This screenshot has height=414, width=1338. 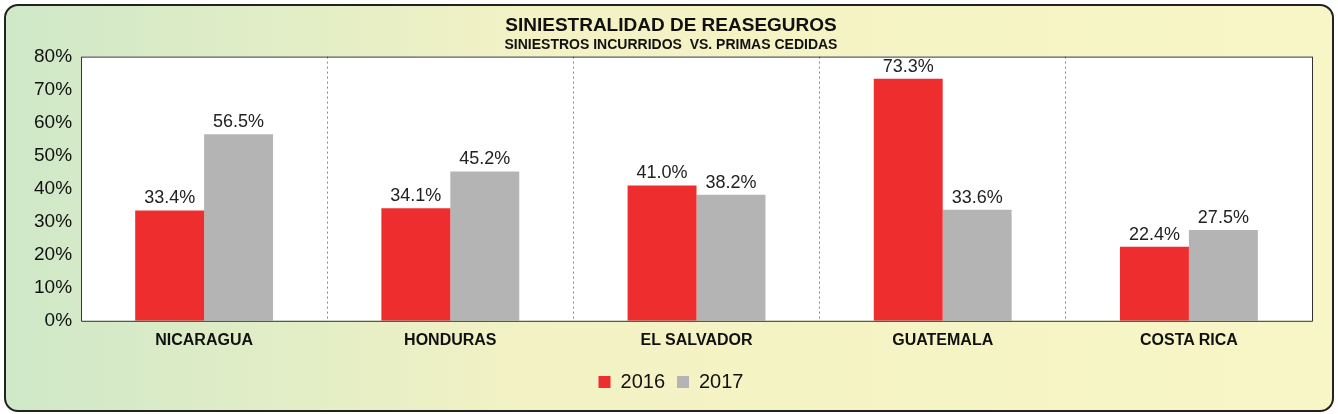 I want to click on y-tick-label: 20%, so click(x=53, y=253).